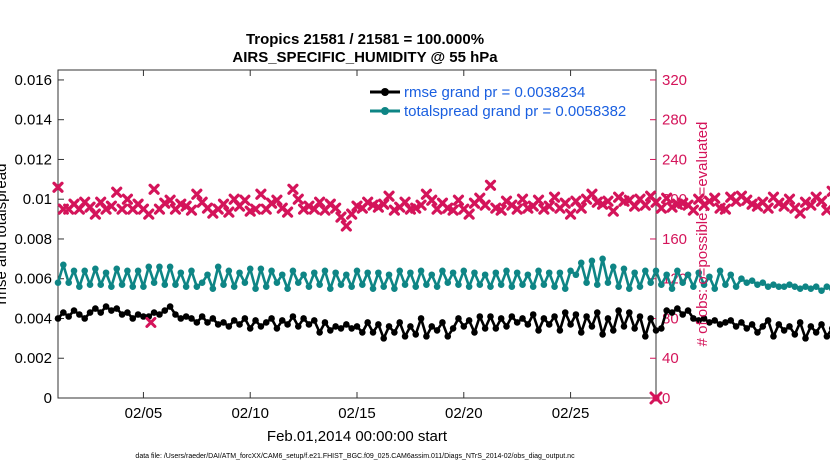  Describe the element at coordinates (357, 436) in the screenshot. I see `x-axis-label: Feb.01,2014 00:00:00 start` at that location.